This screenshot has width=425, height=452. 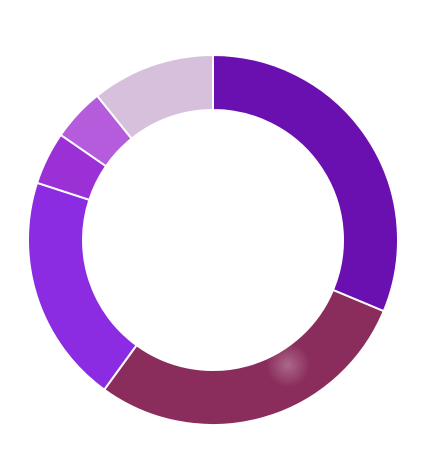 I want to click on donut-glare, so click(x=288, y=365).